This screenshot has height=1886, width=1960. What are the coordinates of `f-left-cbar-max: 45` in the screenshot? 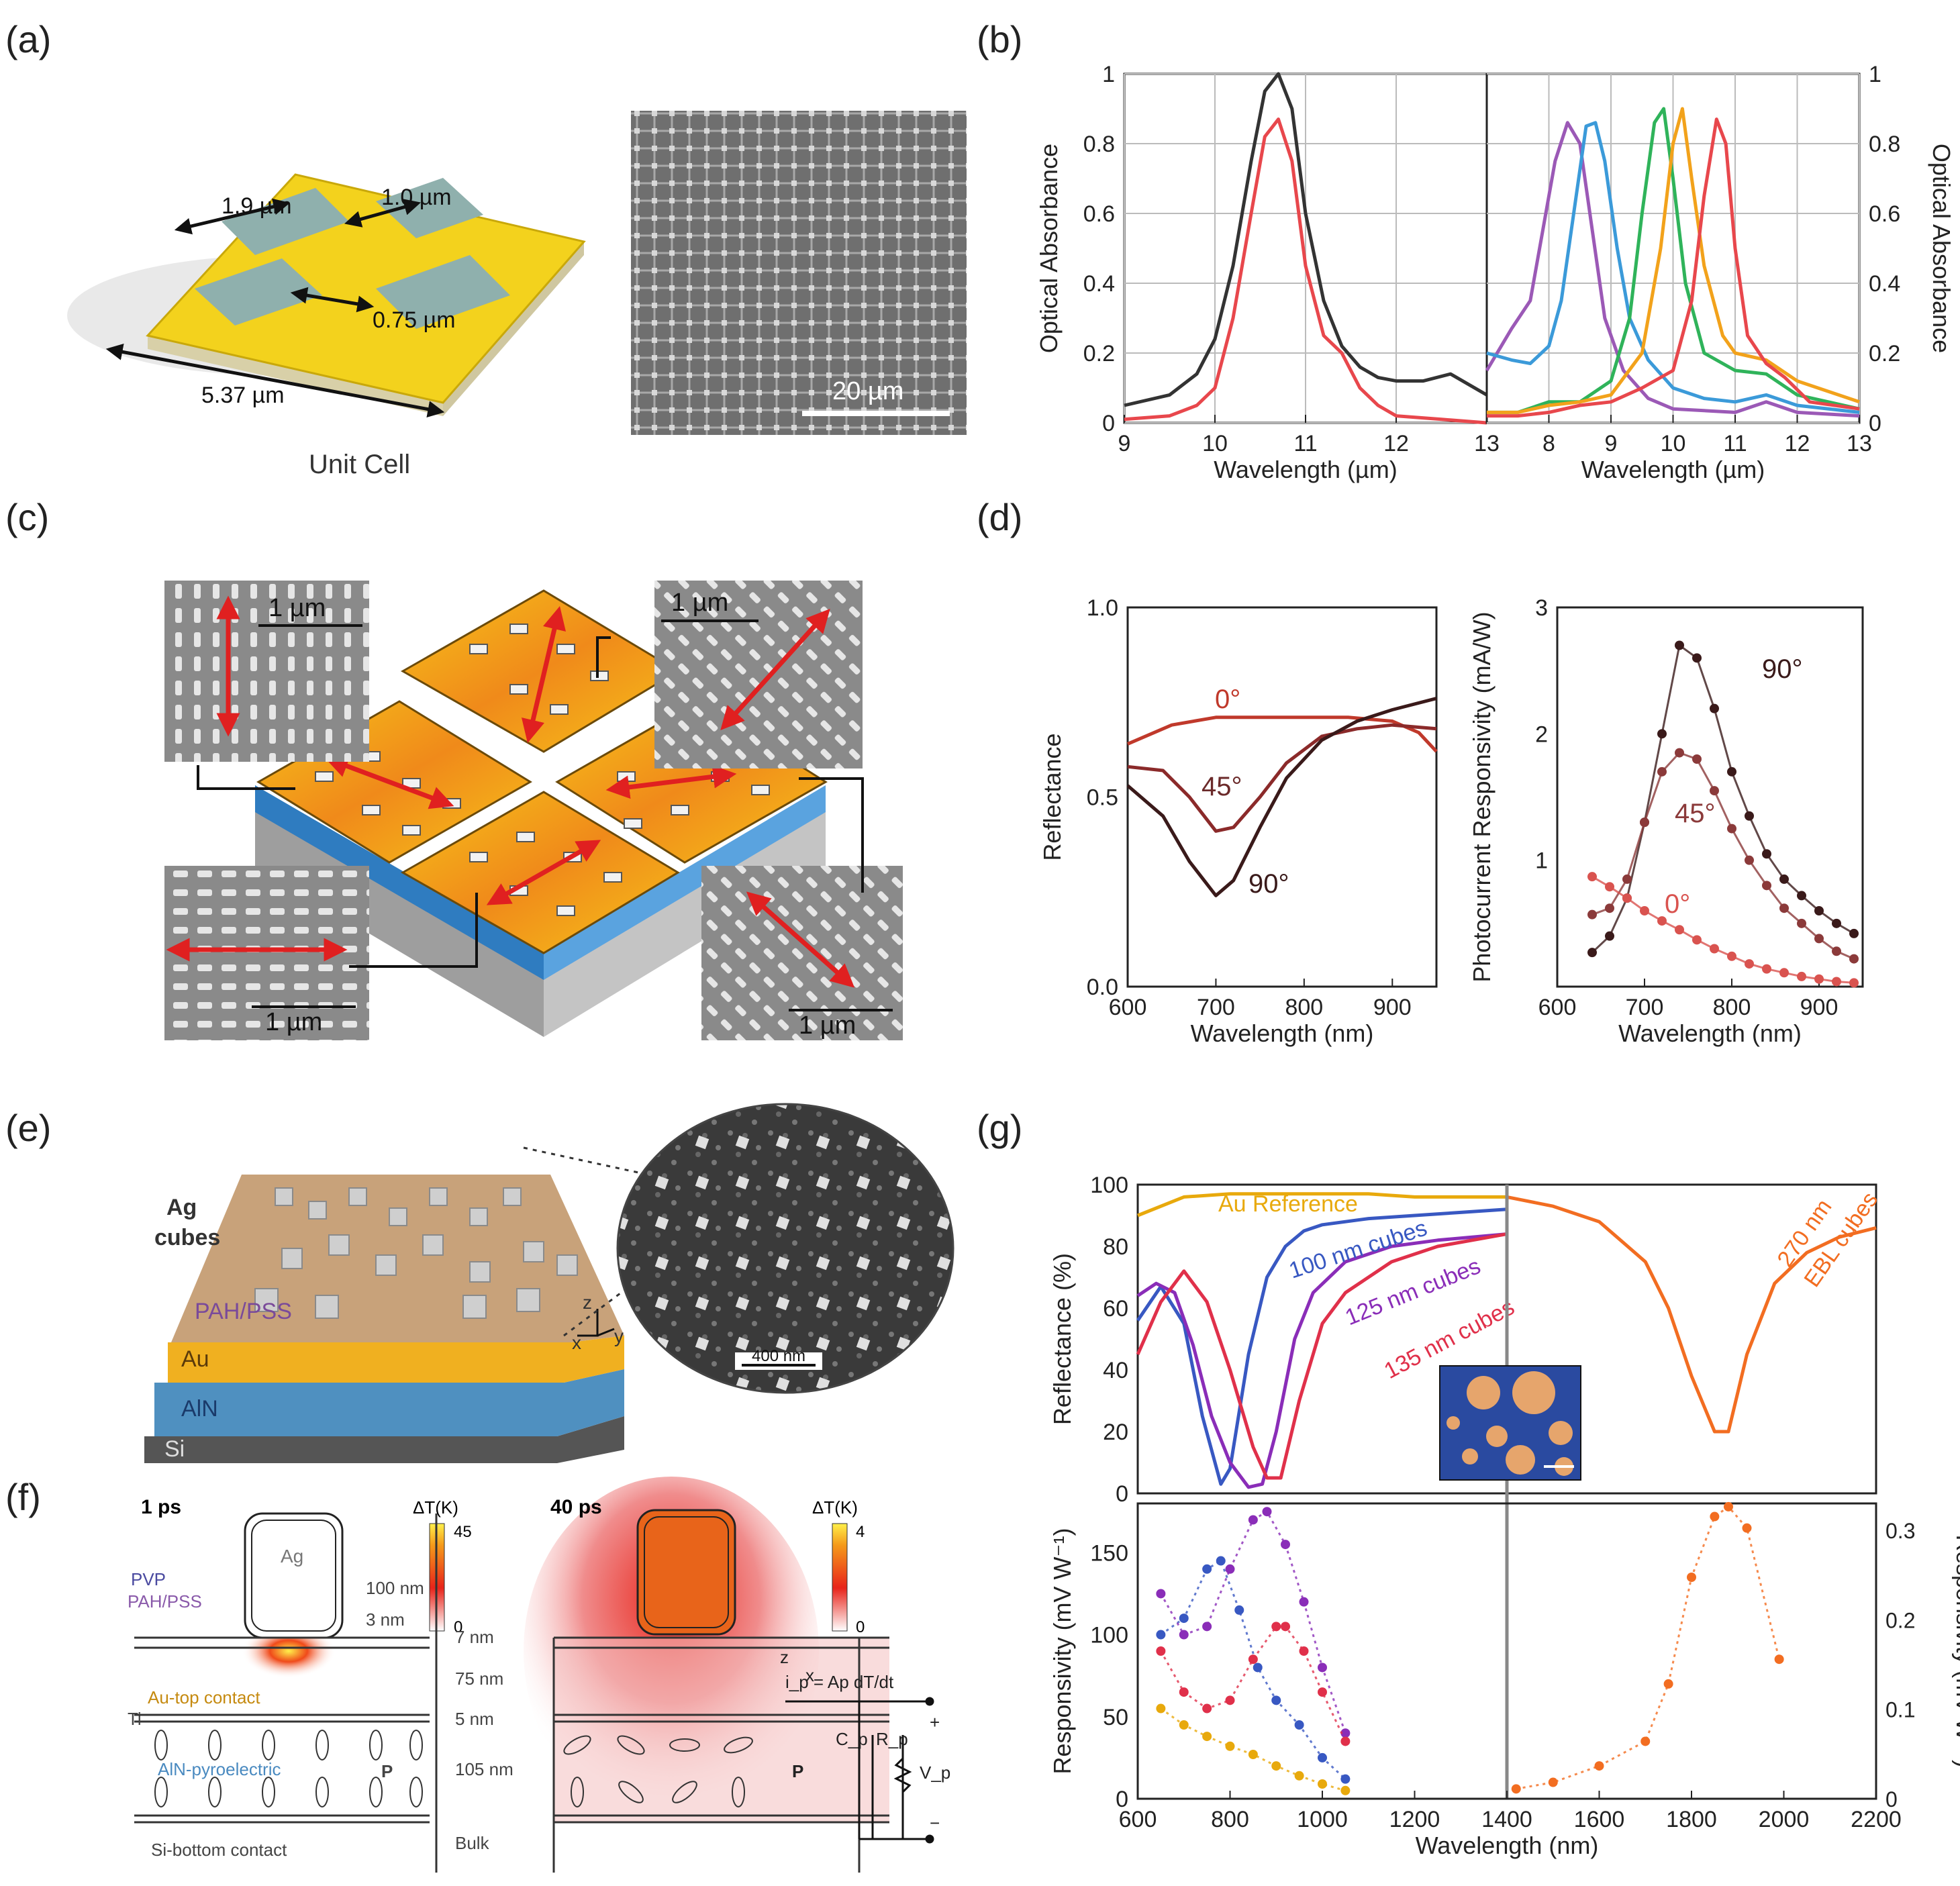 It's located at (463, 1532).